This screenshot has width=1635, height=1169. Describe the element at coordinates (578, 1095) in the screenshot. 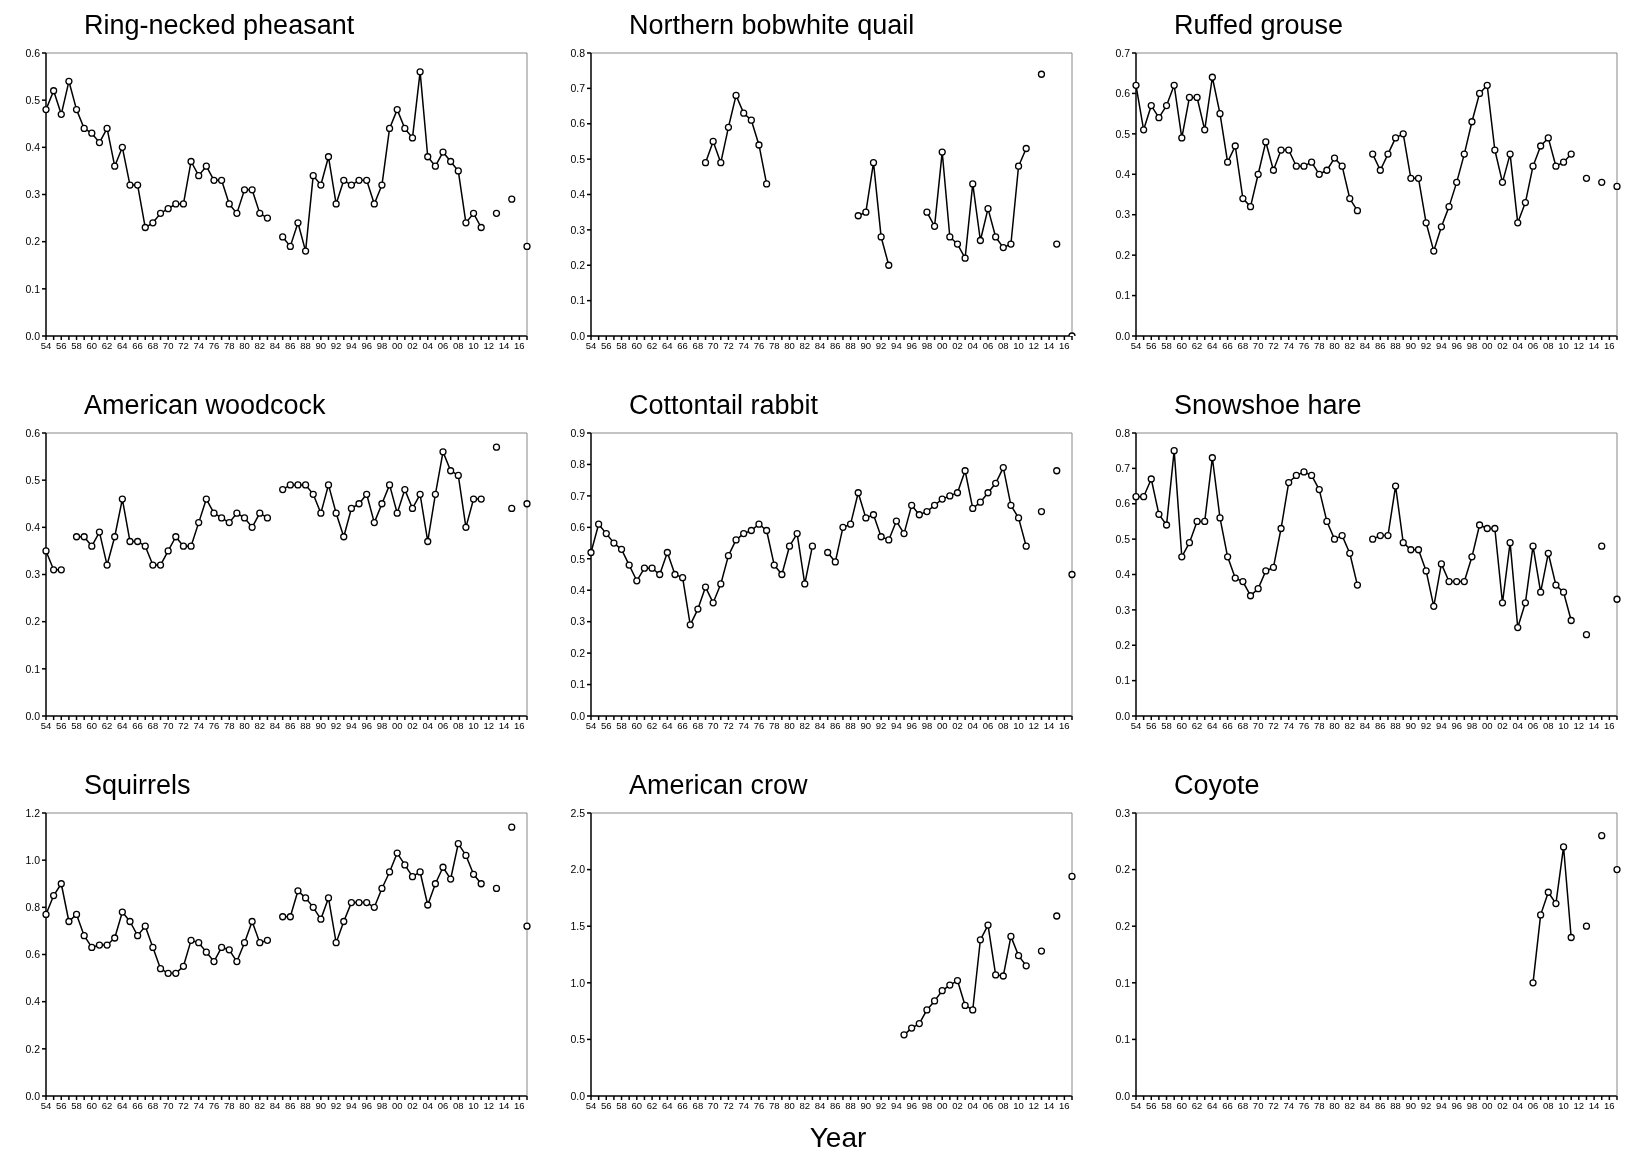

I see `y-tick-label: 0.0` at that location.